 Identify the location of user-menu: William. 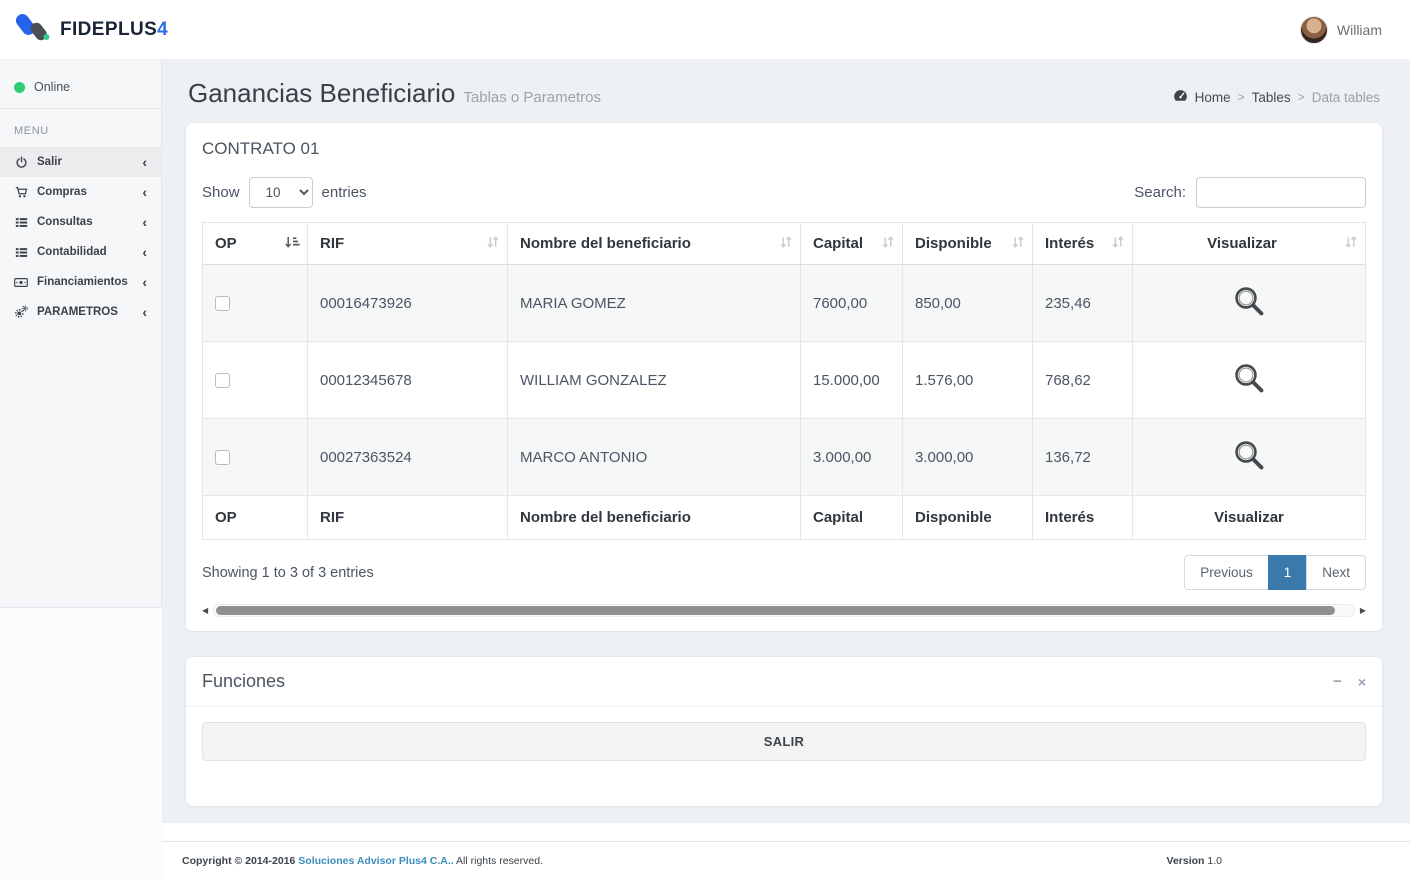
(1340, 29).